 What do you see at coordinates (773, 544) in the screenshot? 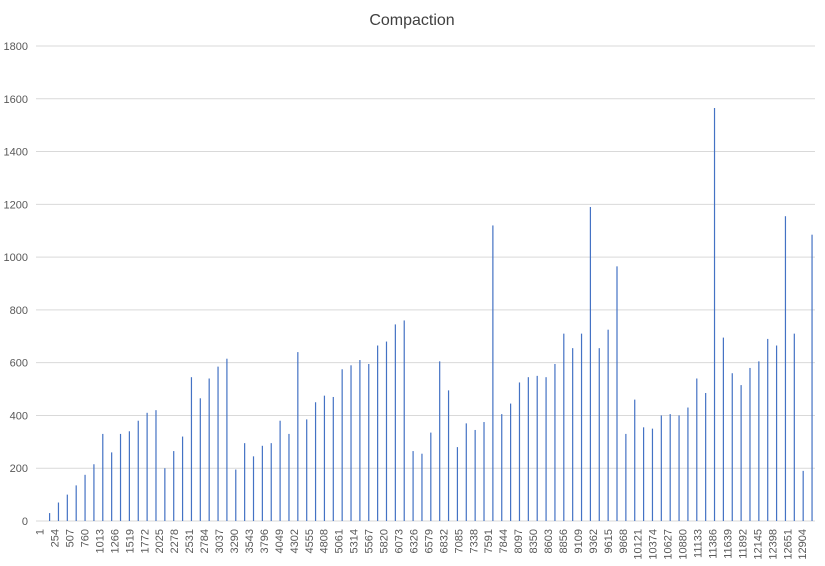
I see `x-tick-label: 12398` at bounding box center [773, 544].